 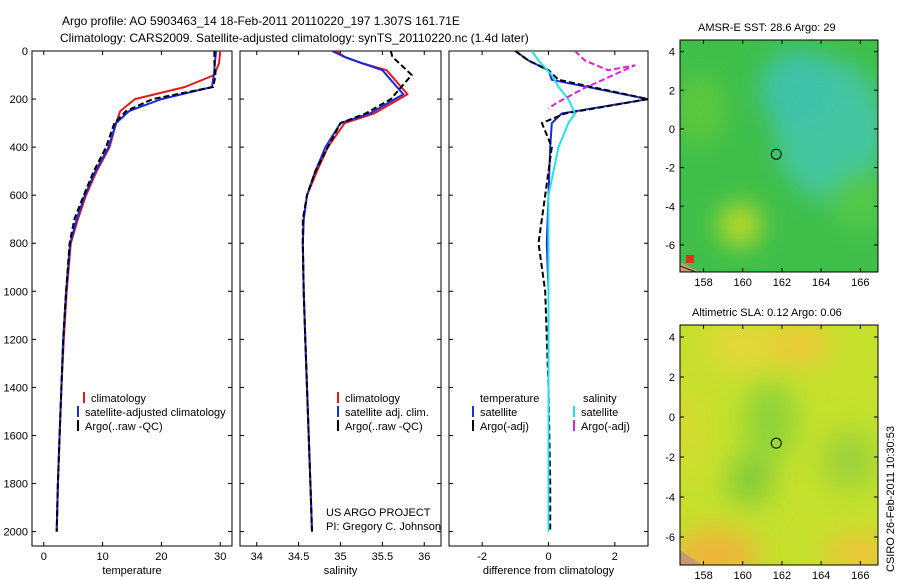 I want to click on x-tick-label: 35.5, so click(x=382, y=557).